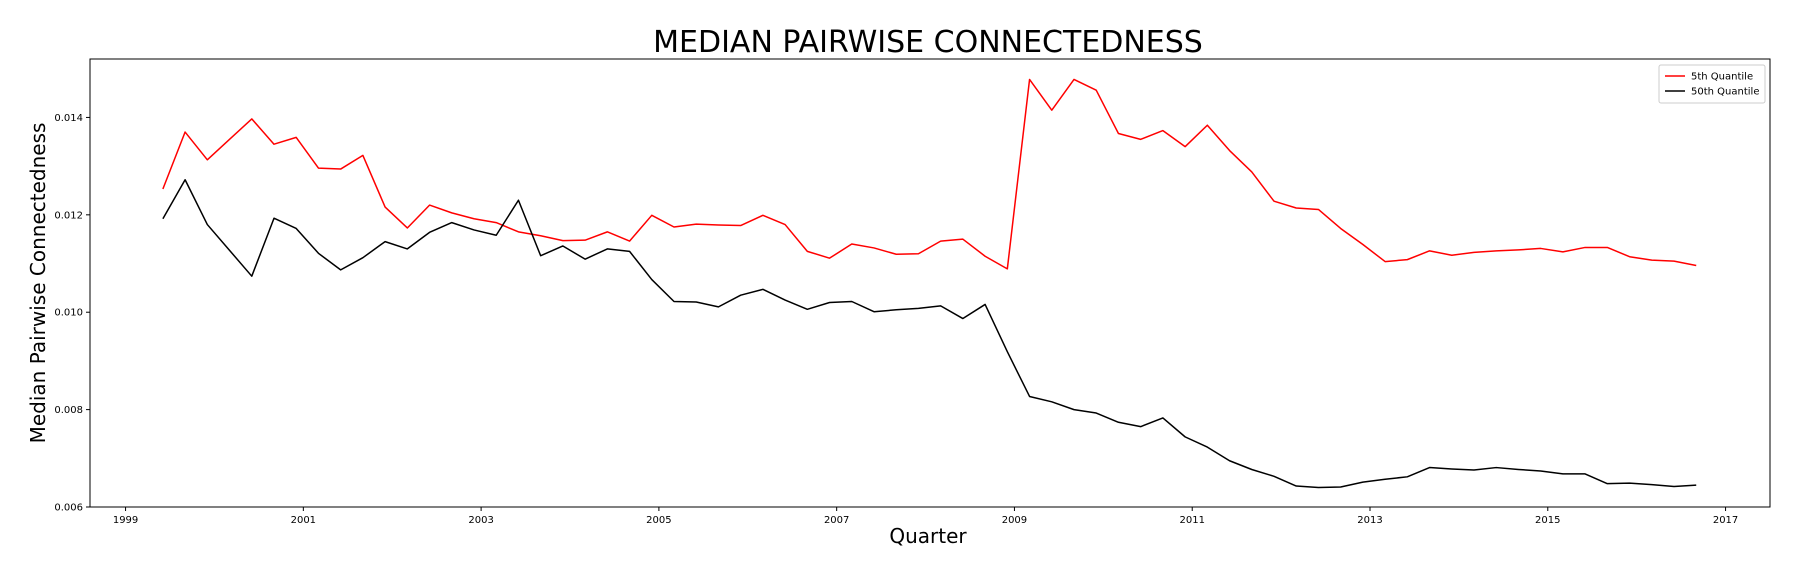  I want to click on y-tick-label: 0.006, so click(68, 508).